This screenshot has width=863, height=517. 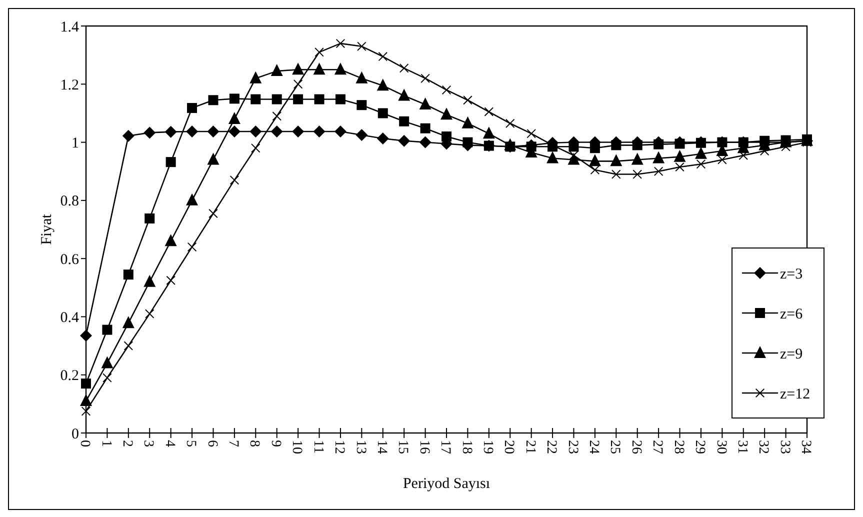 I want to click on x-tick-label: 34, so click(x=806, y=447).